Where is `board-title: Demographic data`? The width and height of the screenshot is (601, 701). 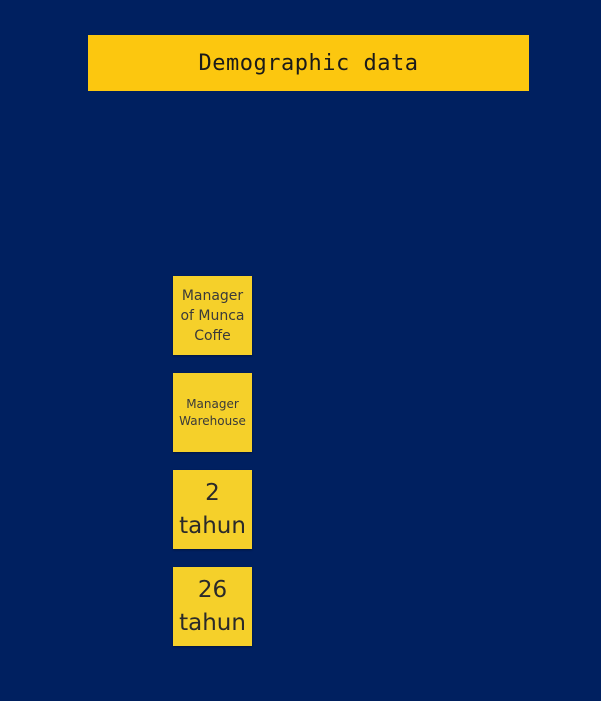
board-title: Demographic data is located at coordinates (308, 63).